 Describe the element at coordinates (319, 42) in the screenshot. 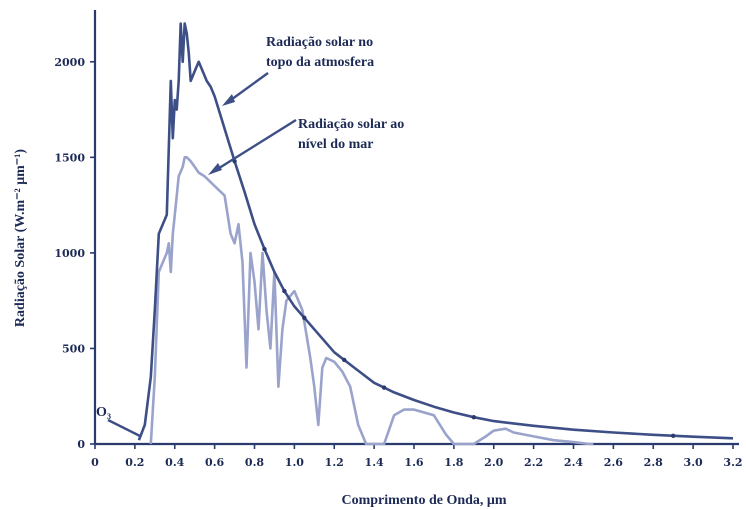

I see `annotation-top-line1: Radiação solar no` at that location.